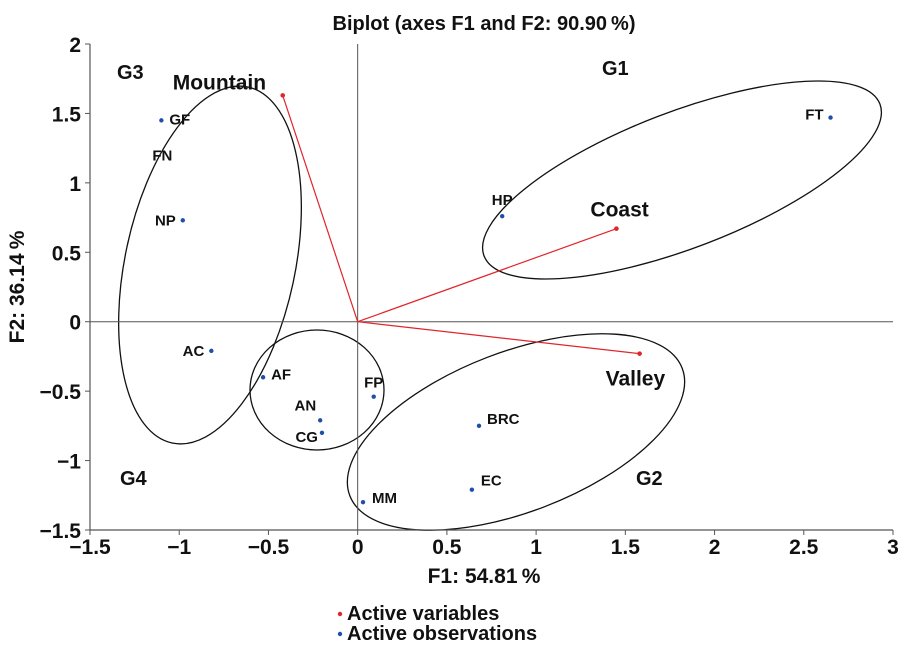  What do you see at coordinates (67, 114) in the screenshot?
I see `y-tick-label: 1.5` at bounding box center [67, 114].